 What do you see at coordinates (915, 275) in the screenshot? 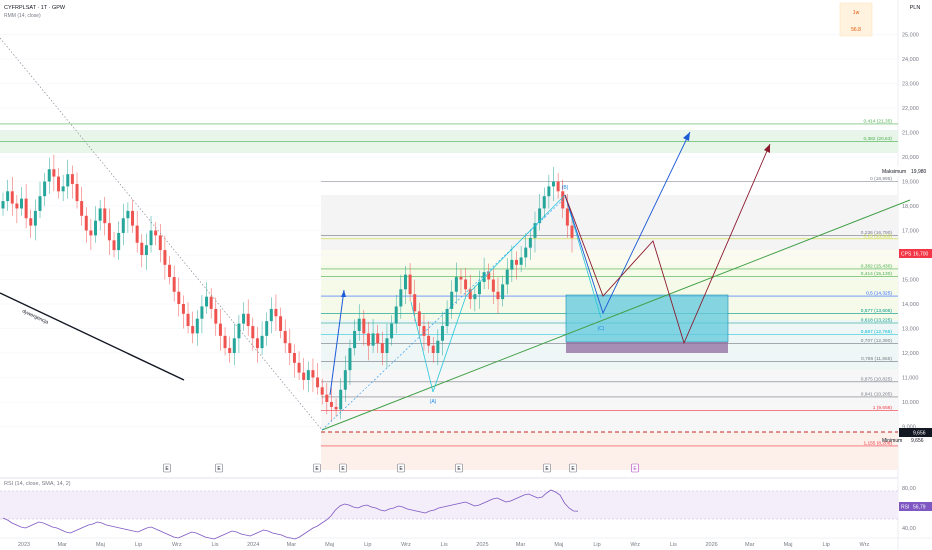
I see `price-axis-background` at bounding box center [915, 275].